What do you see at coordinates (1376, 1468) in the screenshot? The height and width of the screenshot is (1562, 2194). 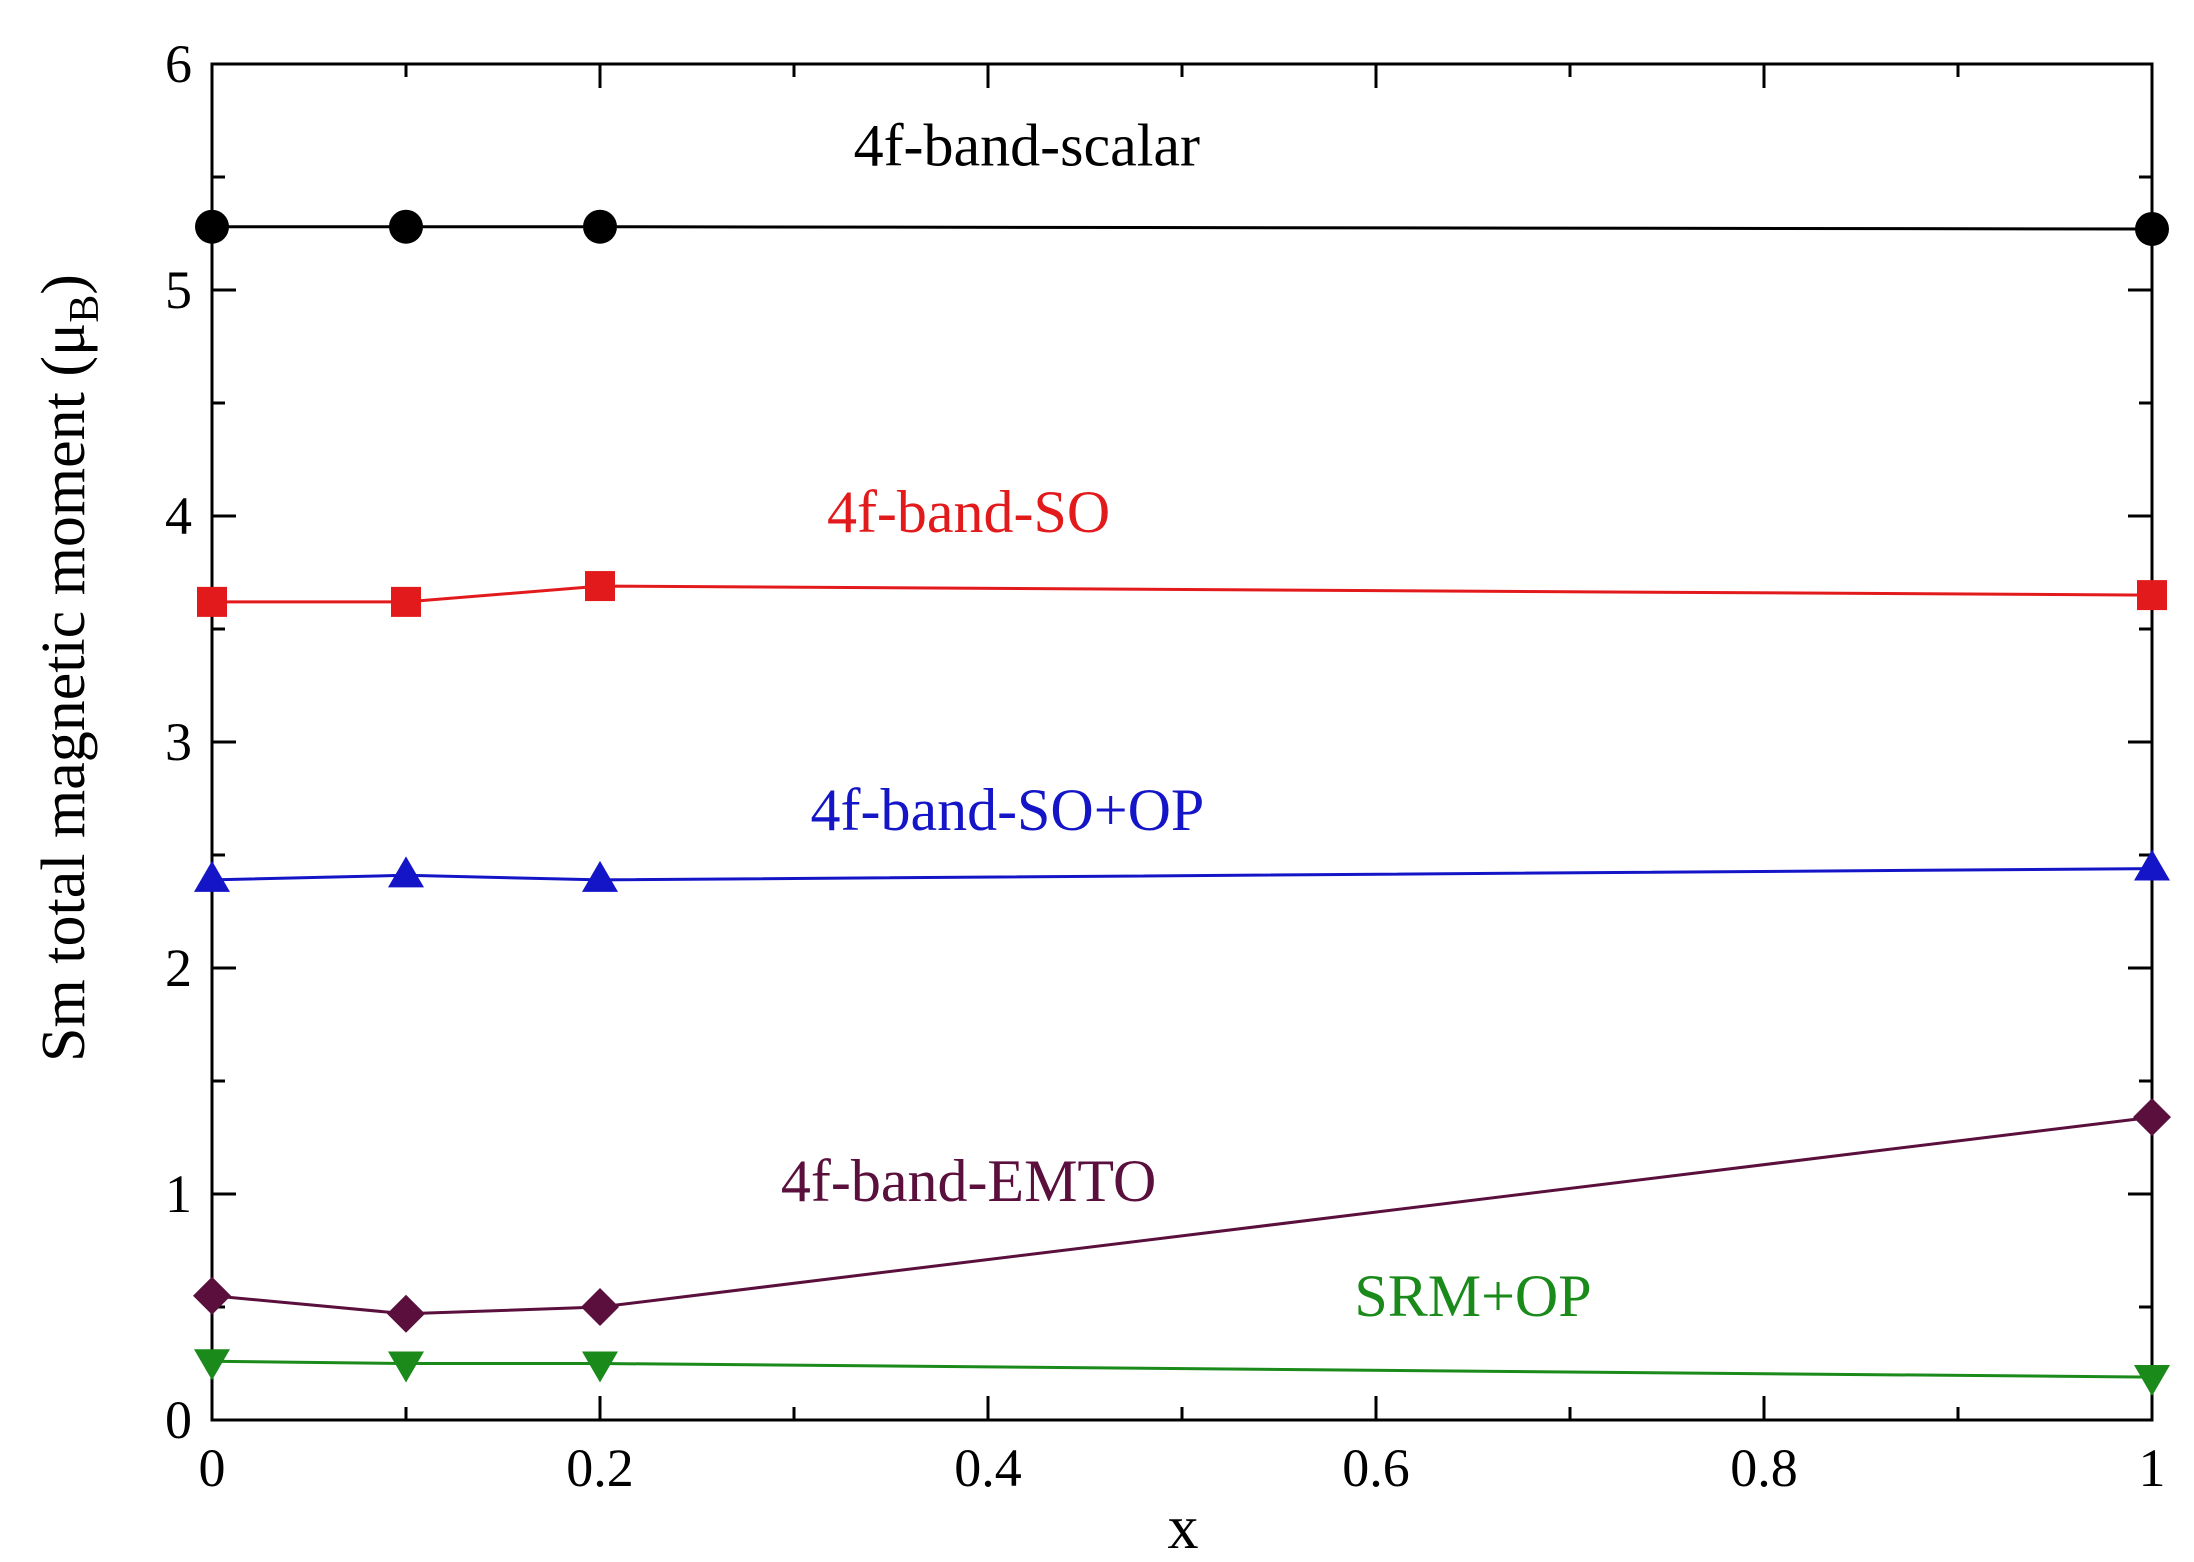 I see `x-tick-label: 0.6` at bounding box center [1376, 1468].